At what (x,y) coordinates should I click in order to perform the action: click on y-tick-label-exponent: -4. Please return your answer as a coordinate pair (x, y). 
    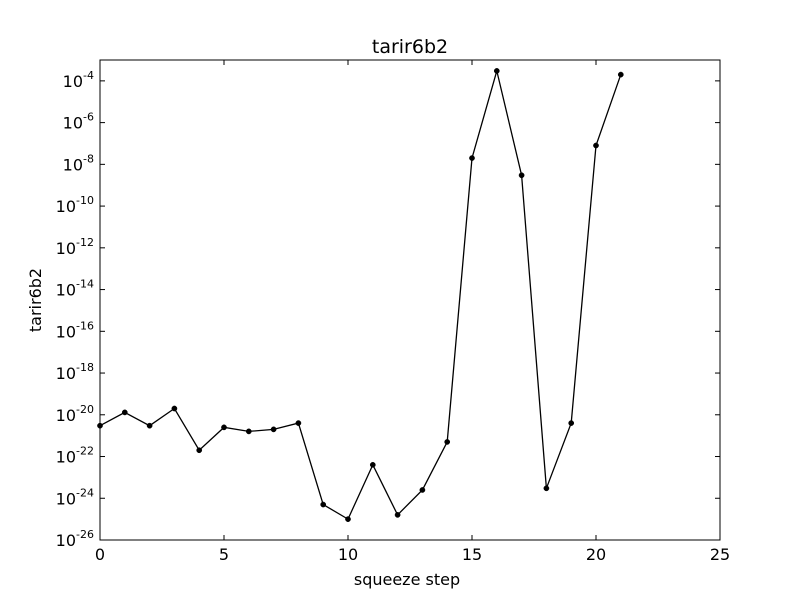
    Looking at the image, I should click on (88, 75).